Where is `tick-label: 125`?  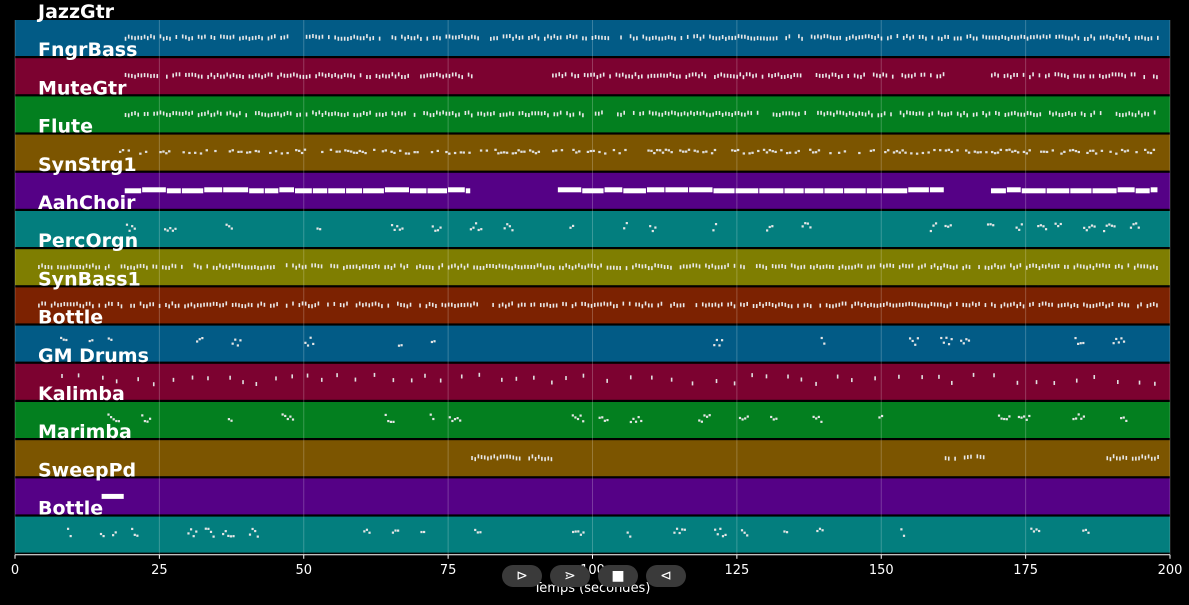
tick-label: 125 is located at coordinates (736, 570).